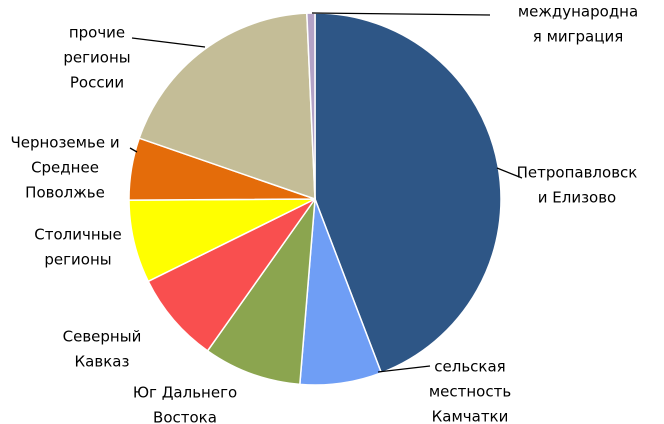 The width and height of the screenshot is (664, 424). Describe the element at coordinates (77, 235) in the screenshot. I see `slice-label: Столичные` at that location.